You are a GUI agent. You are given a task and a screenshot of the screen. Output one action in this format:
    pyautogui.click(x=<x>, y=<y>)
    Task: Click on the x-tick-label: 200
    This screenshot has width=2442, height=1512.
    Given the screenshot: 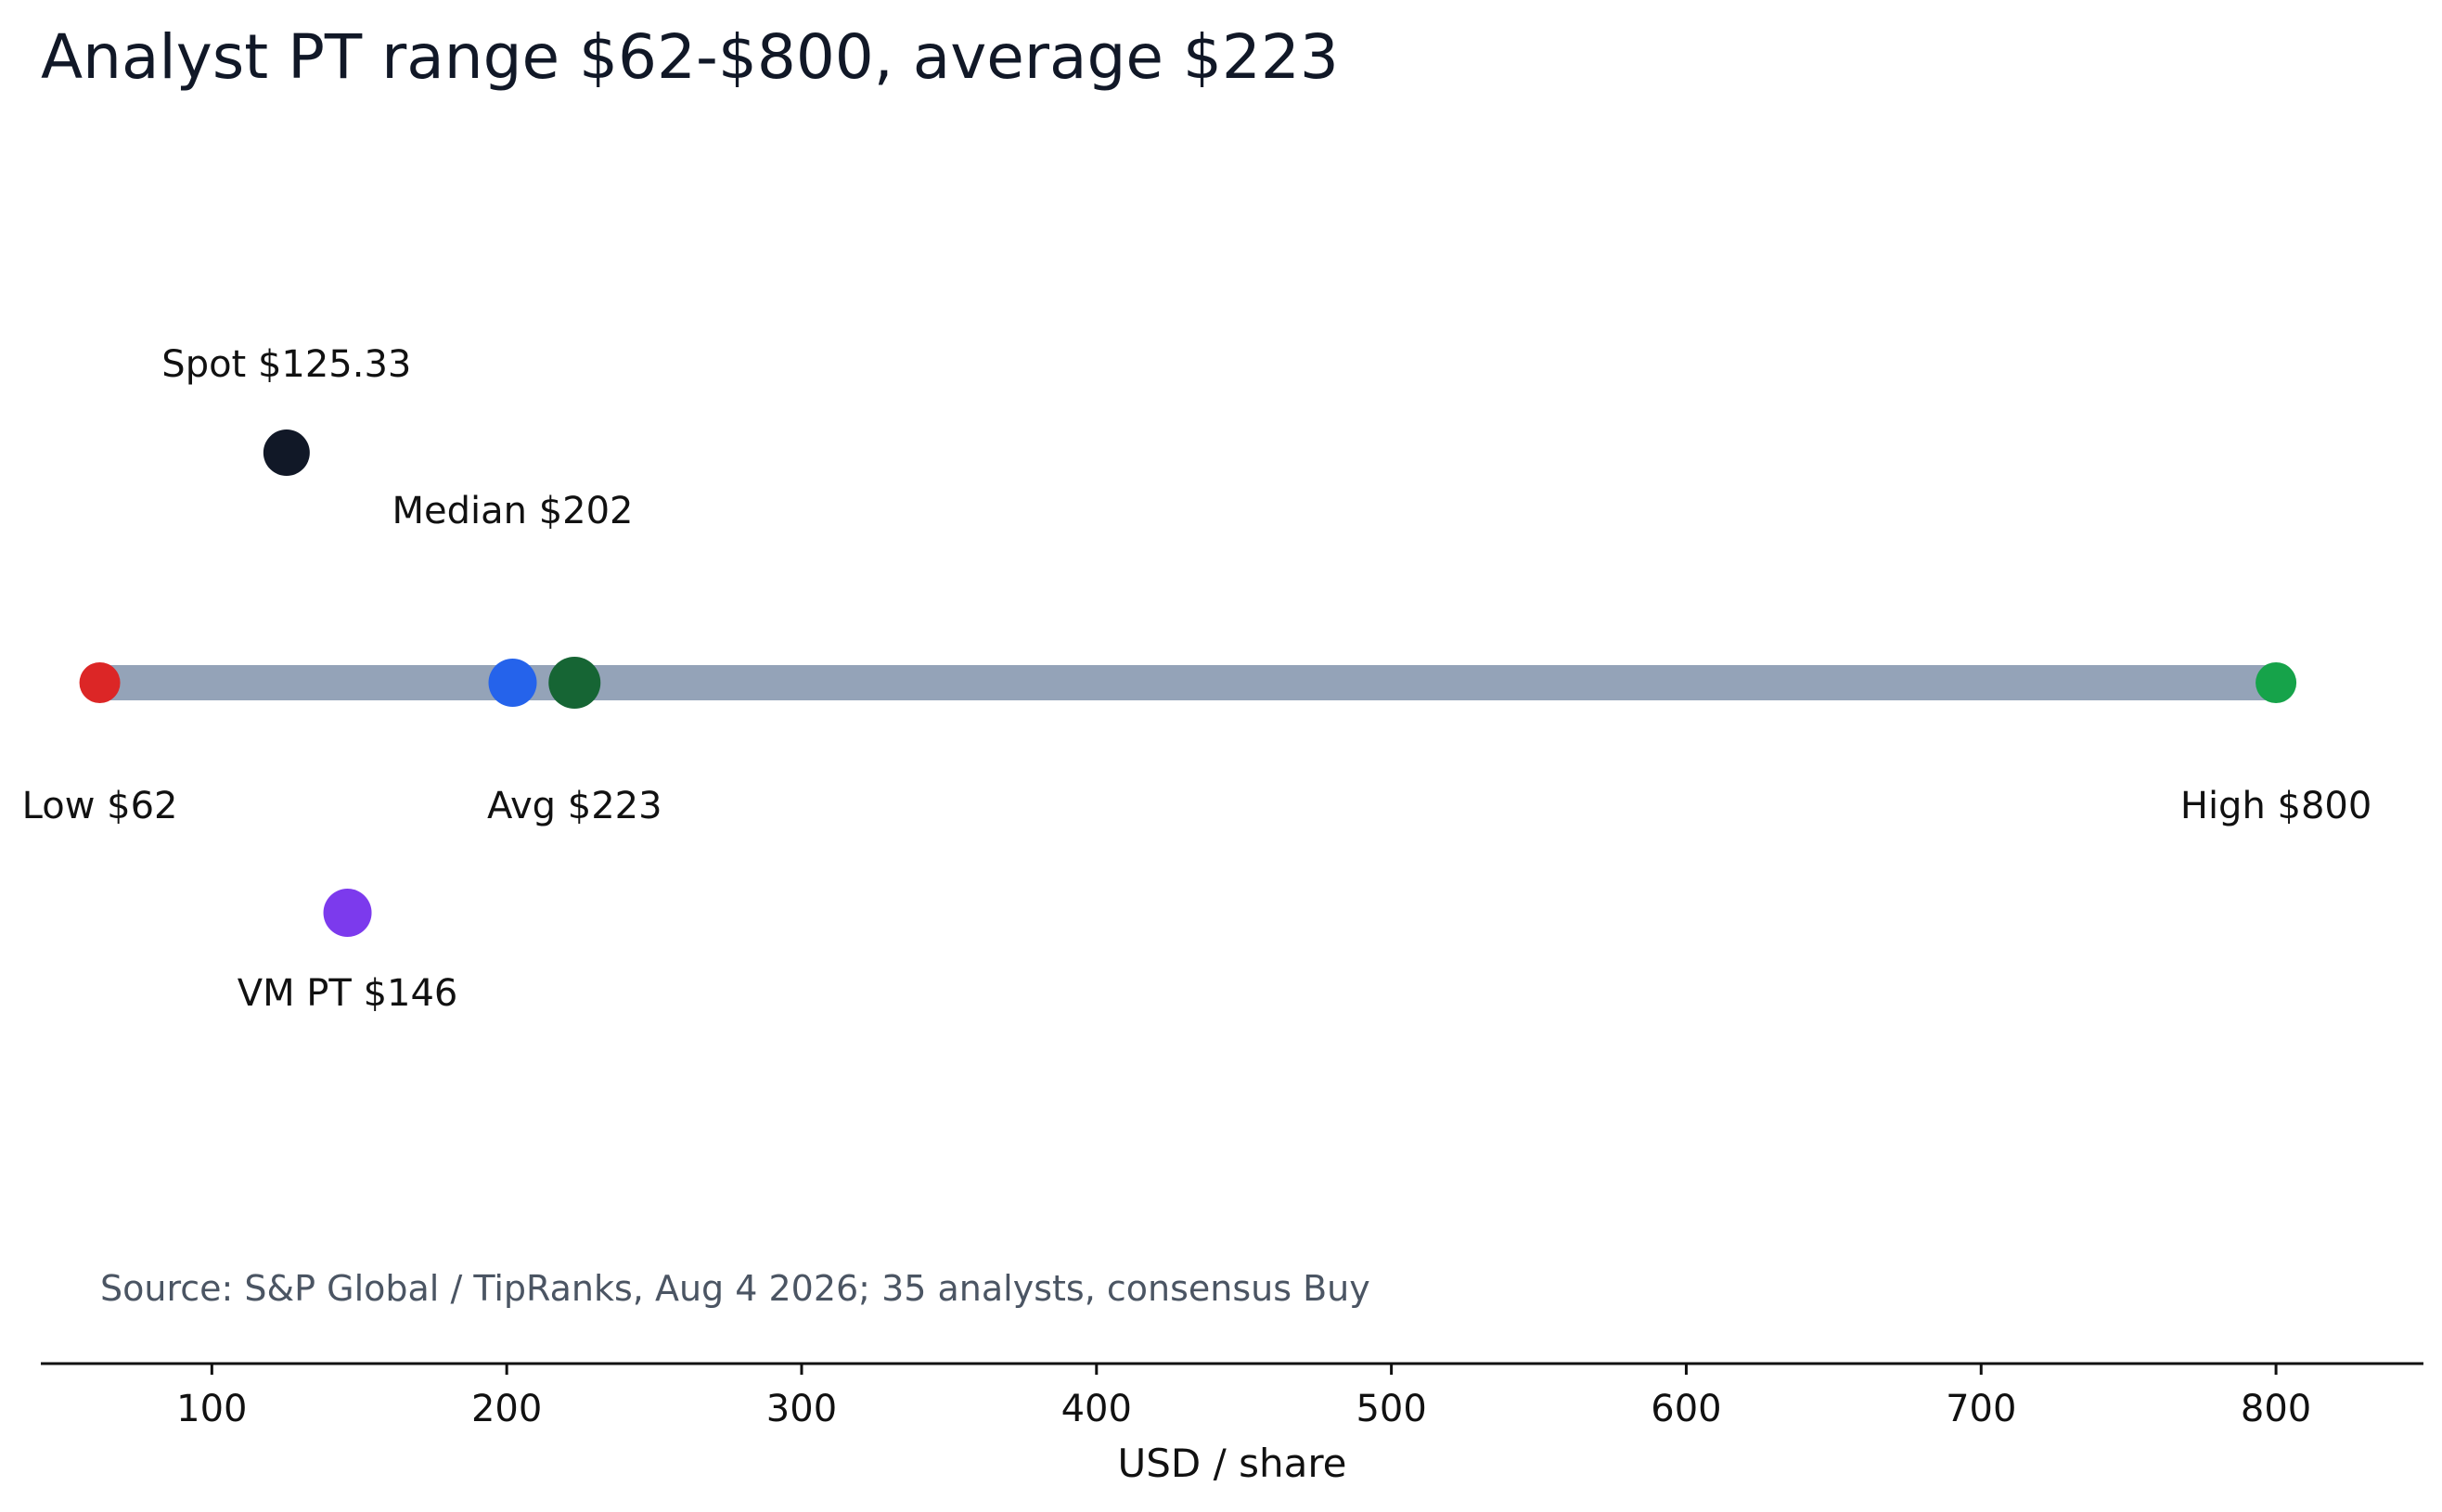 What is the action you would take?
    pyautogui.click(x=506, y=1409)
    